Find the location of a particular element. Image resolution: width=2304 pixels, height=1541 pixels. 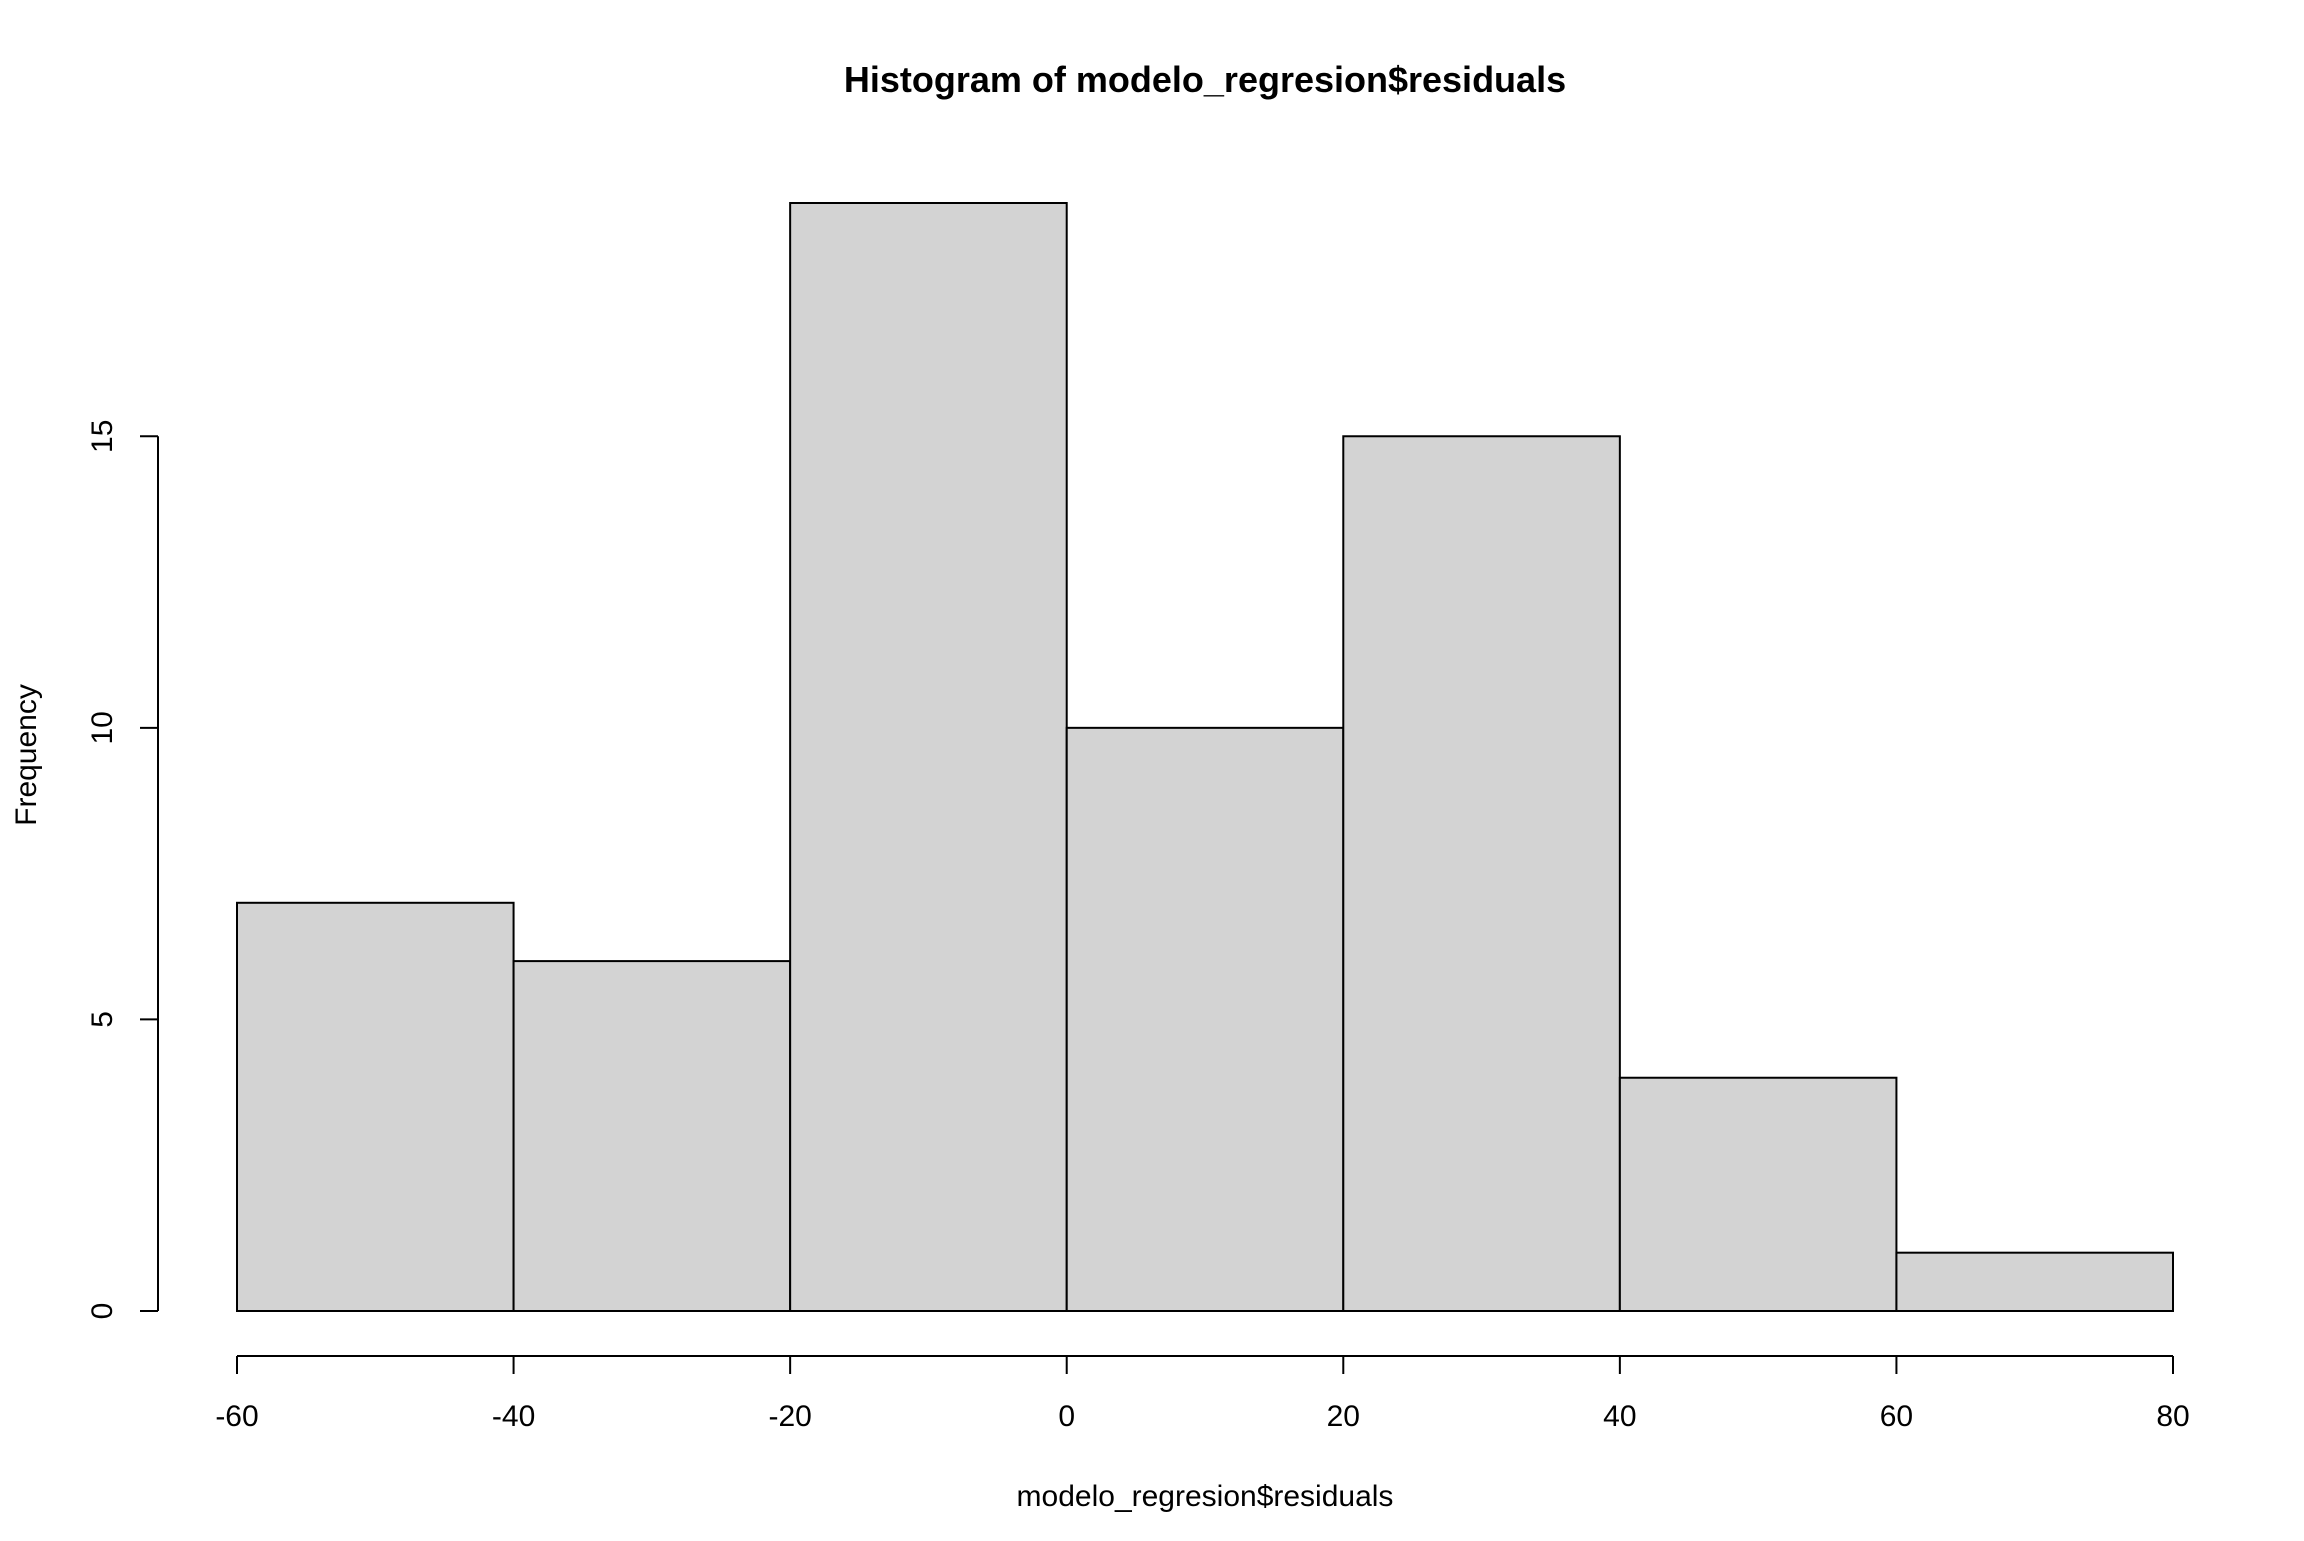

x-tick-label: 20 is located at coordinates (1343, 1416).